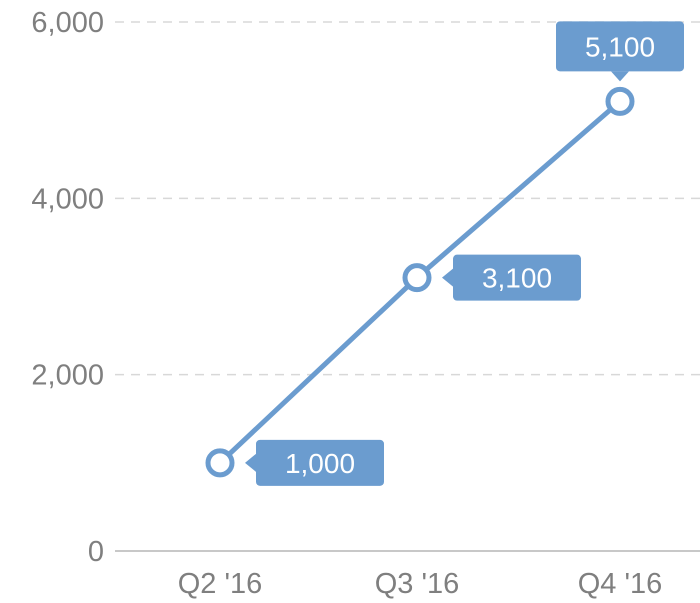 Image resolution: width=700 pixels, height=603 pixels. I want to click on x-tick-label: Q3 '16, so click(417, 584).